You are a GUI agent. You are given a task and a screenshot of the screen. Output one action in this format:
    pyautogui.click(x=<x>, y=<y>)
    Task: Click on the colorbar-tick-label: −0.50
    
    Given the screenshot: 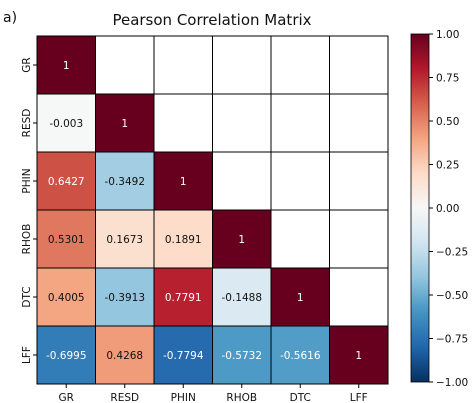 What is the action you would take?
    pyautogui.click(x=452, y=296)
    